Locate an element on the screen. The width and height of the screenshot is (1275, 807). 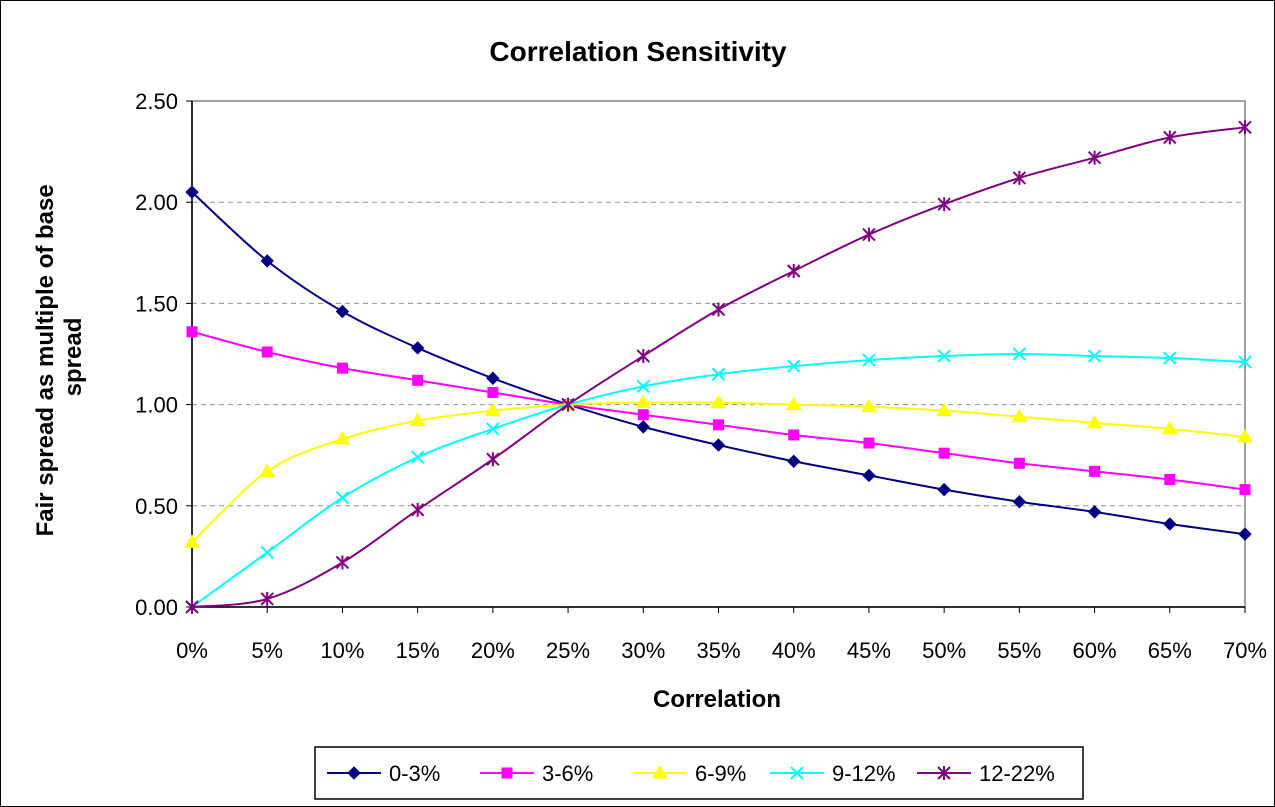
x-tick-label: 60% is located at coordinates (1095, 650).